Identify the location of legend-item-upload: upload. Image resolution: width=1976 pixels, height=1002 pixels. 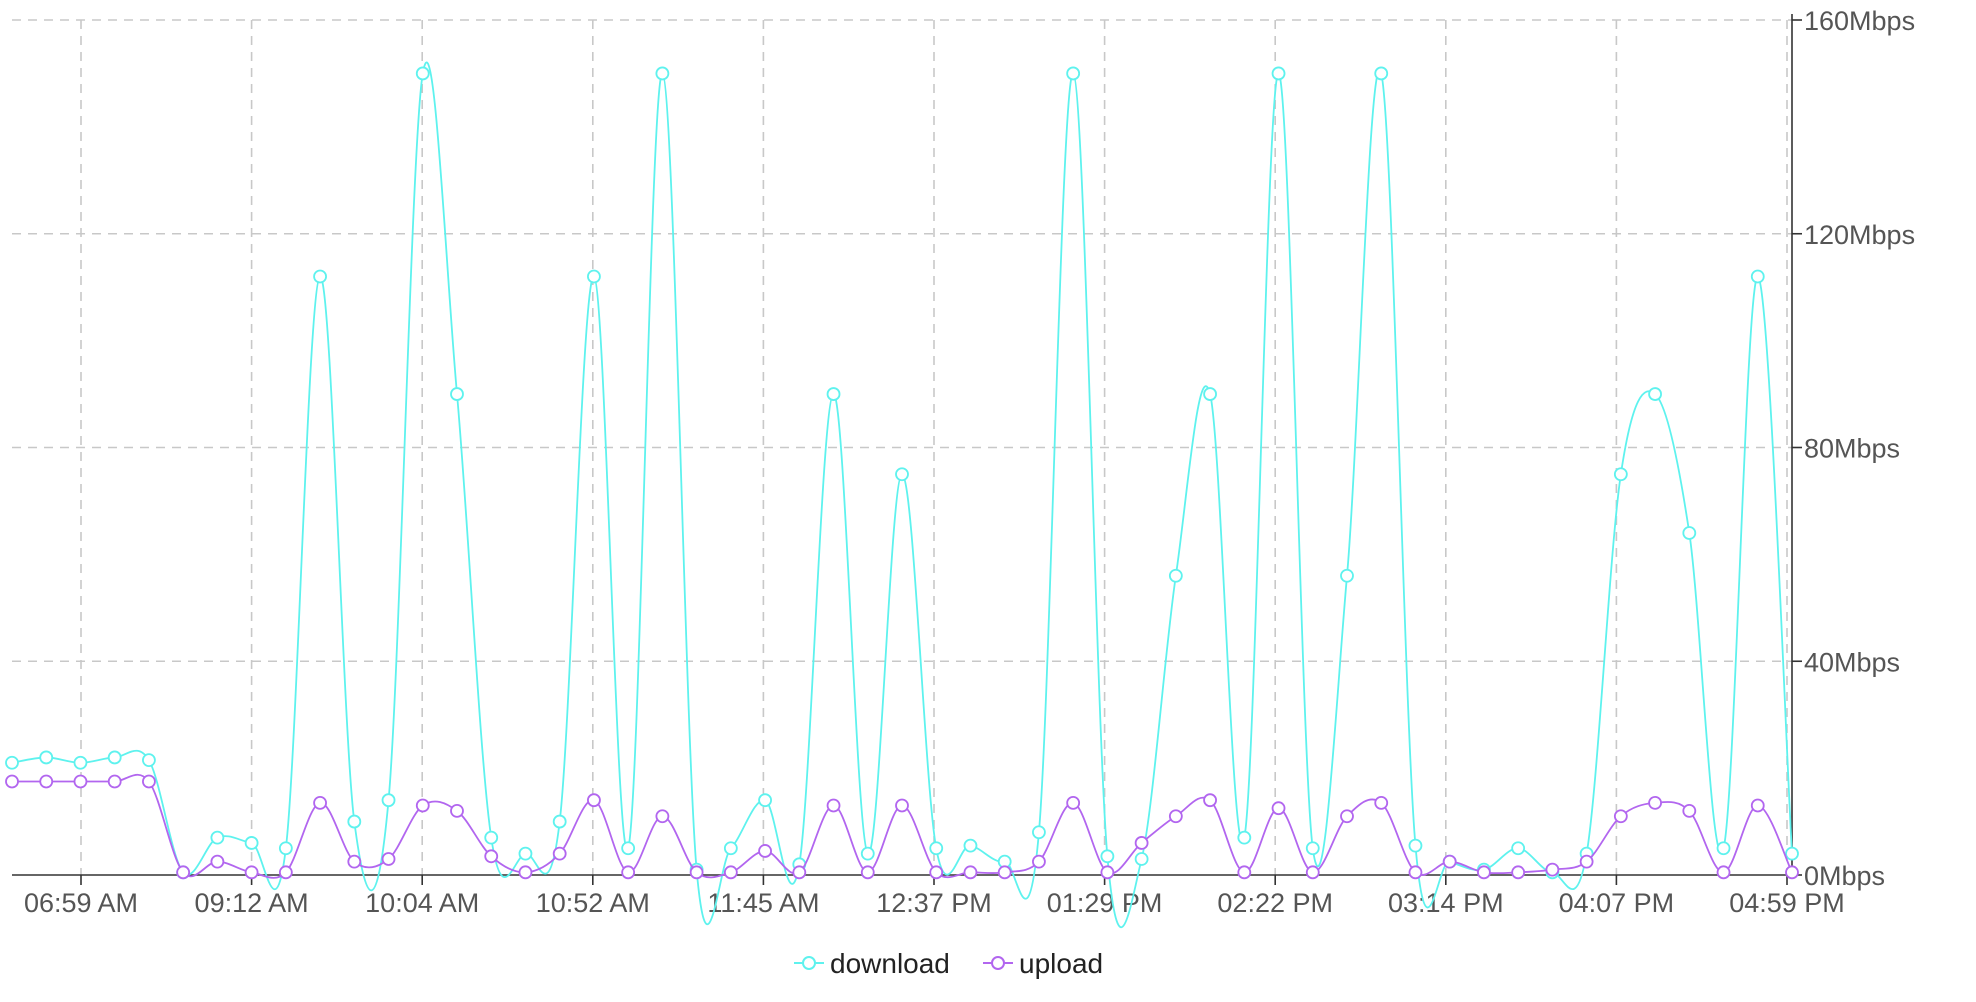
(1043, 963).